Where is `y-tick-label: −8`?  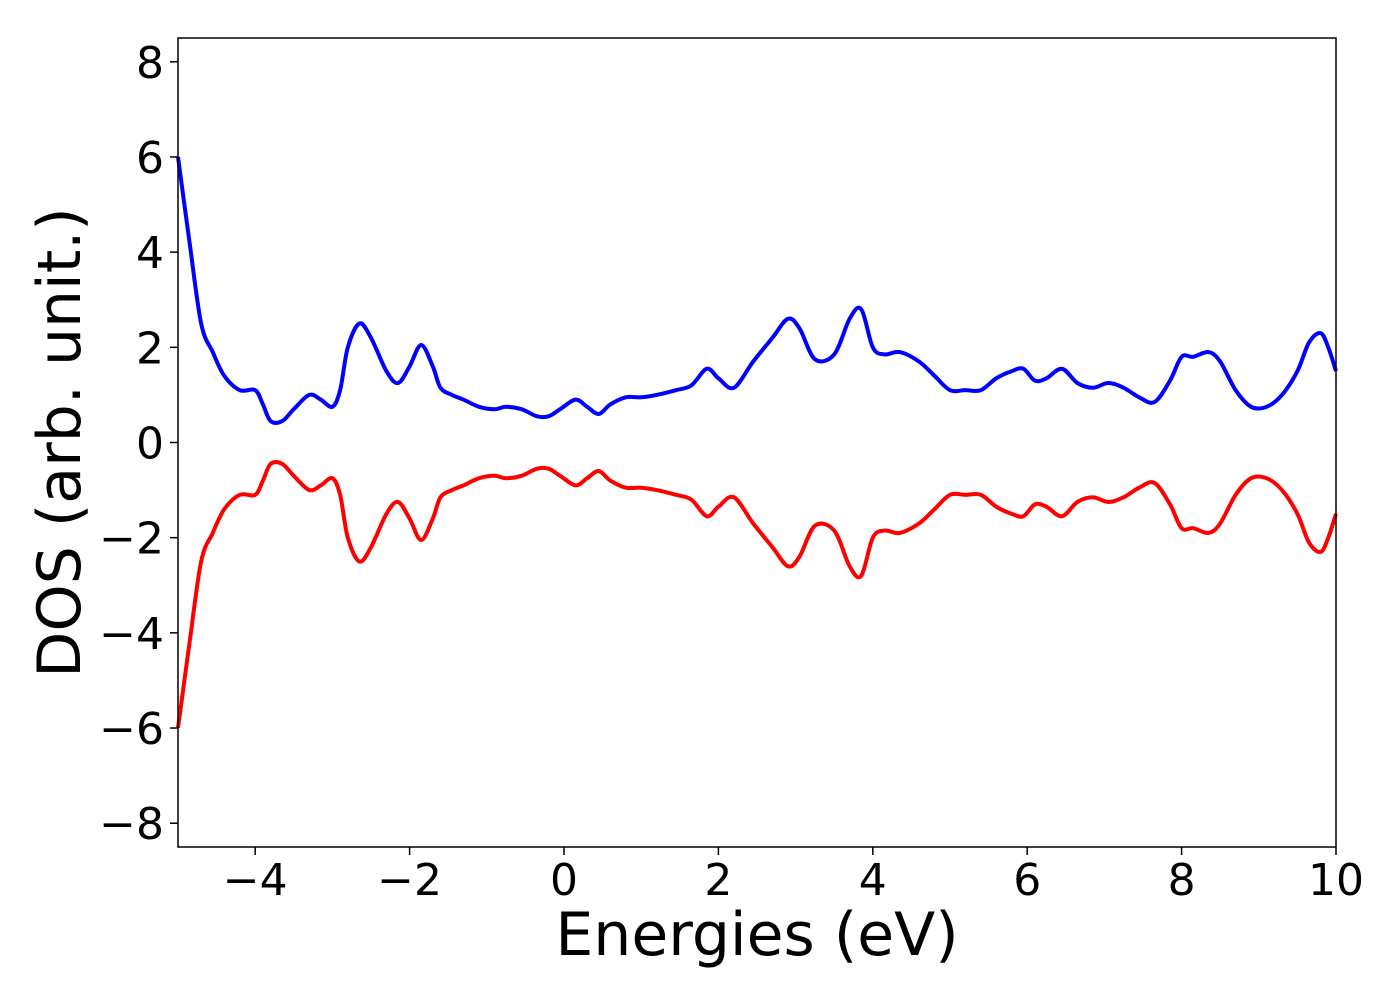 y-tick-label: −8 is located at coordinates (131, 824).